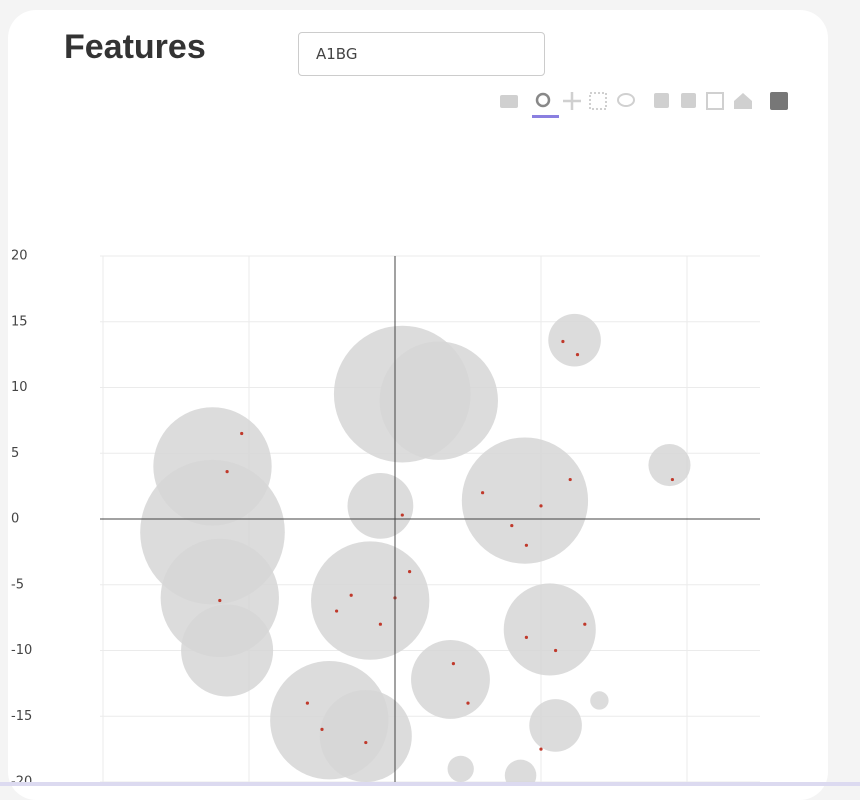 The width and height of the screenshot is (860, 800). What do you see at coordinates (545, 116) in the screenshot?
I see `active-indicator` at bounding box center [545, 116].